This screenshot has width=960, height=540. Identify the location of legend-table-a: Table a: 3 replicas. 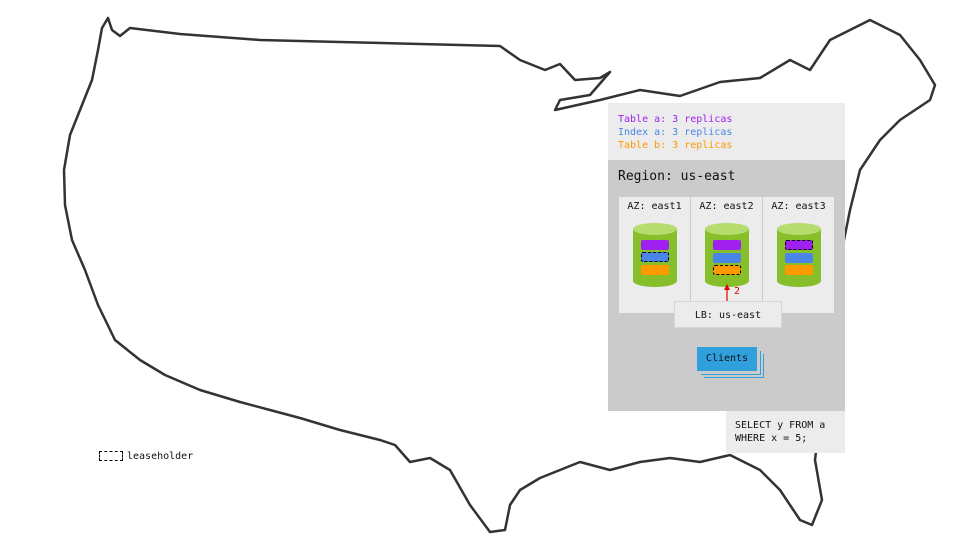
(675, 119).